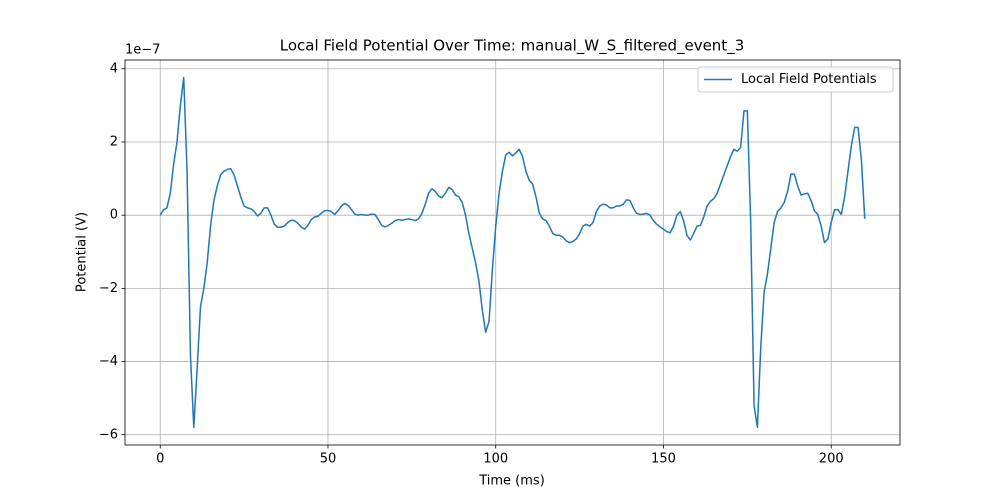  I want to click on x-tick-label: 0, so click(160, 459).